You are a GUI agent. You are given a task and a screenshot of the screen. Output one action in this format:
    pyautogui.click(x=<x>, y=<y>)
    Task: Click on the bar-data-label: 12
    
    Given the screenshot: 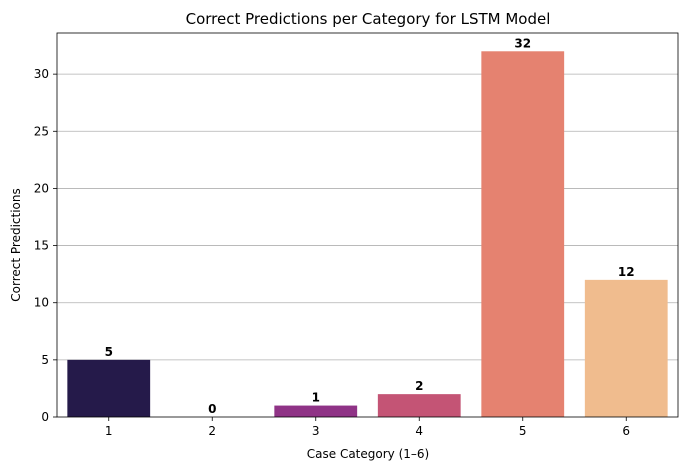 What is the action you would take?
    pyautogui.click(x=626, y=272)
    